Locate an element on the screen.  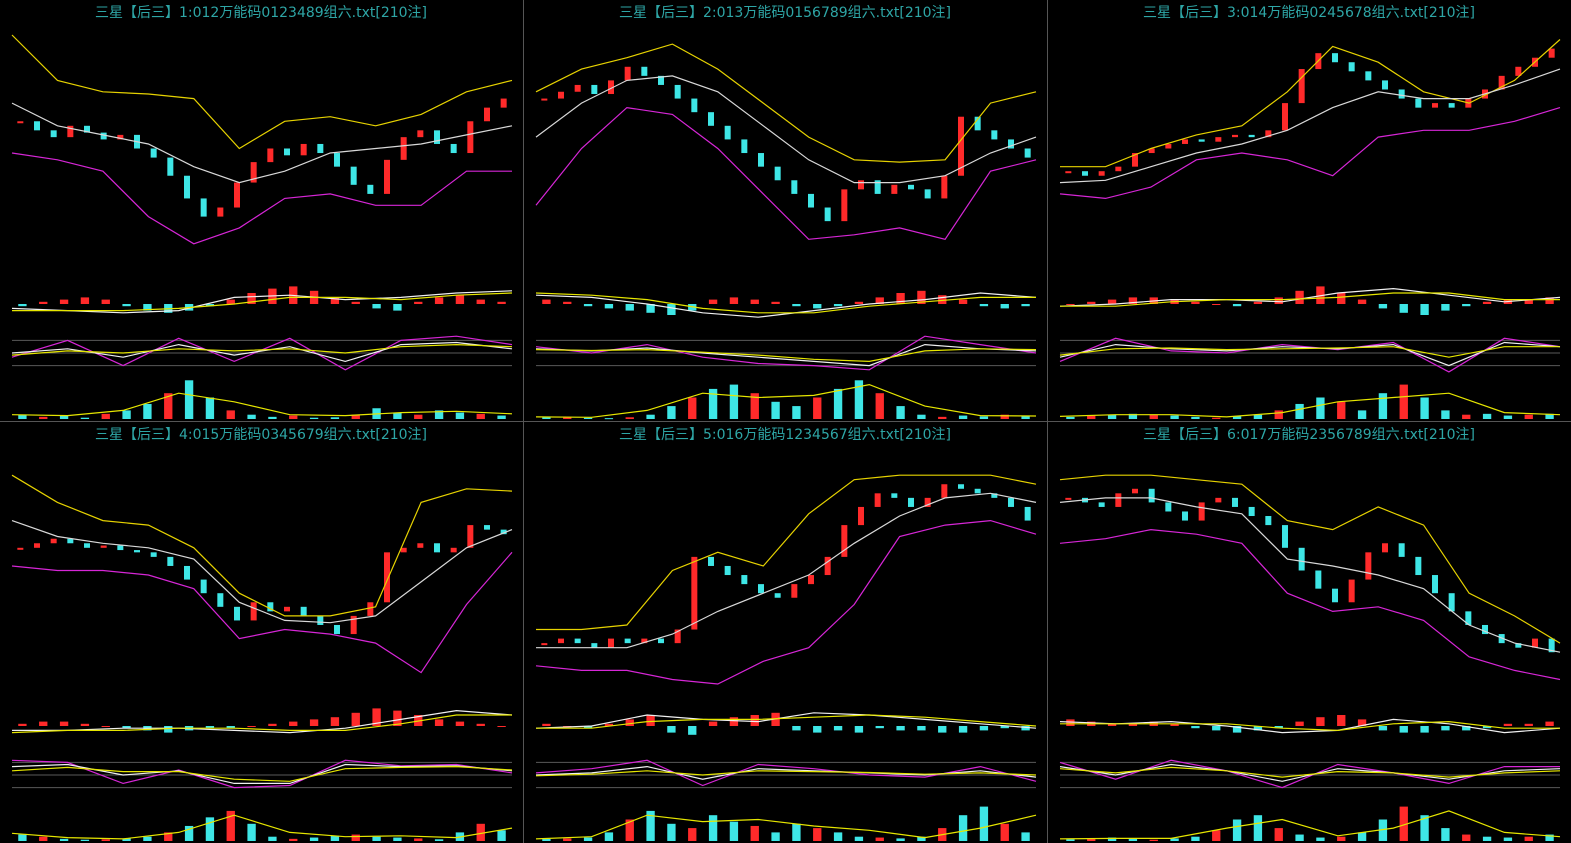
j-line is located at coordinates (786, 353).